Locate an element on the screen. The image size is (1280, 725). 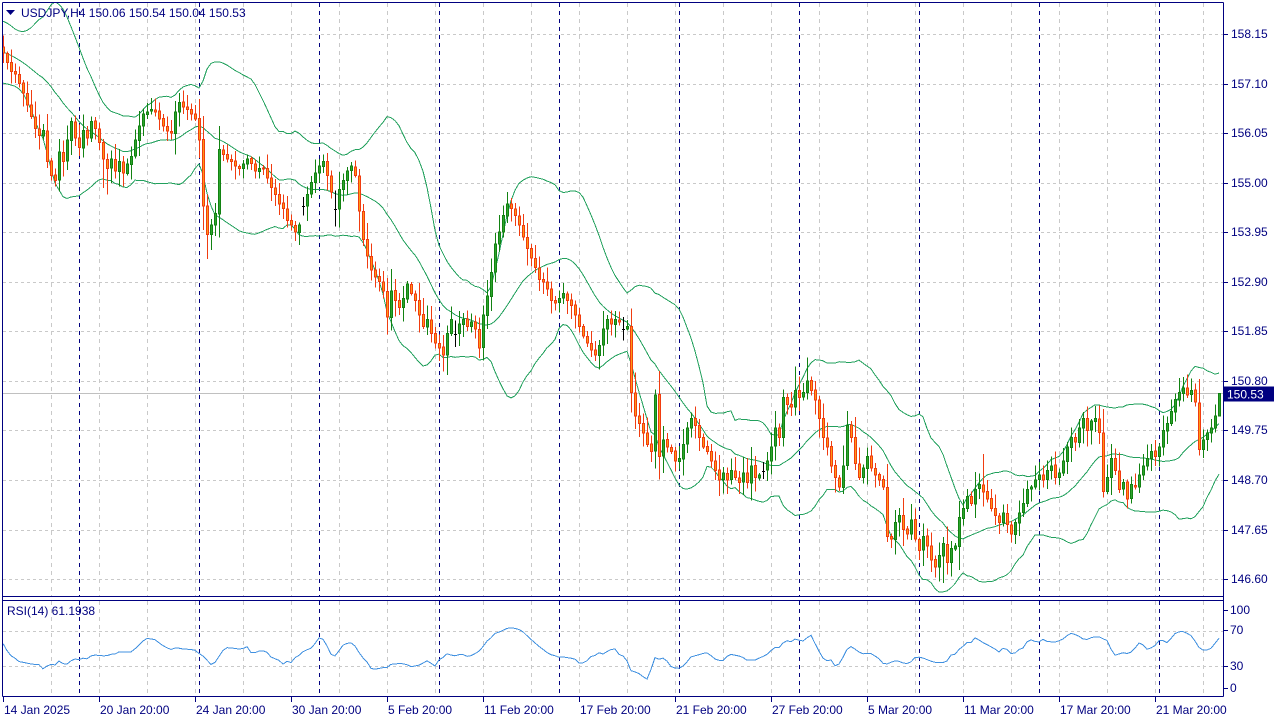
svg-text: 27 Feb 20:00 is located at coordinates (807, 710).